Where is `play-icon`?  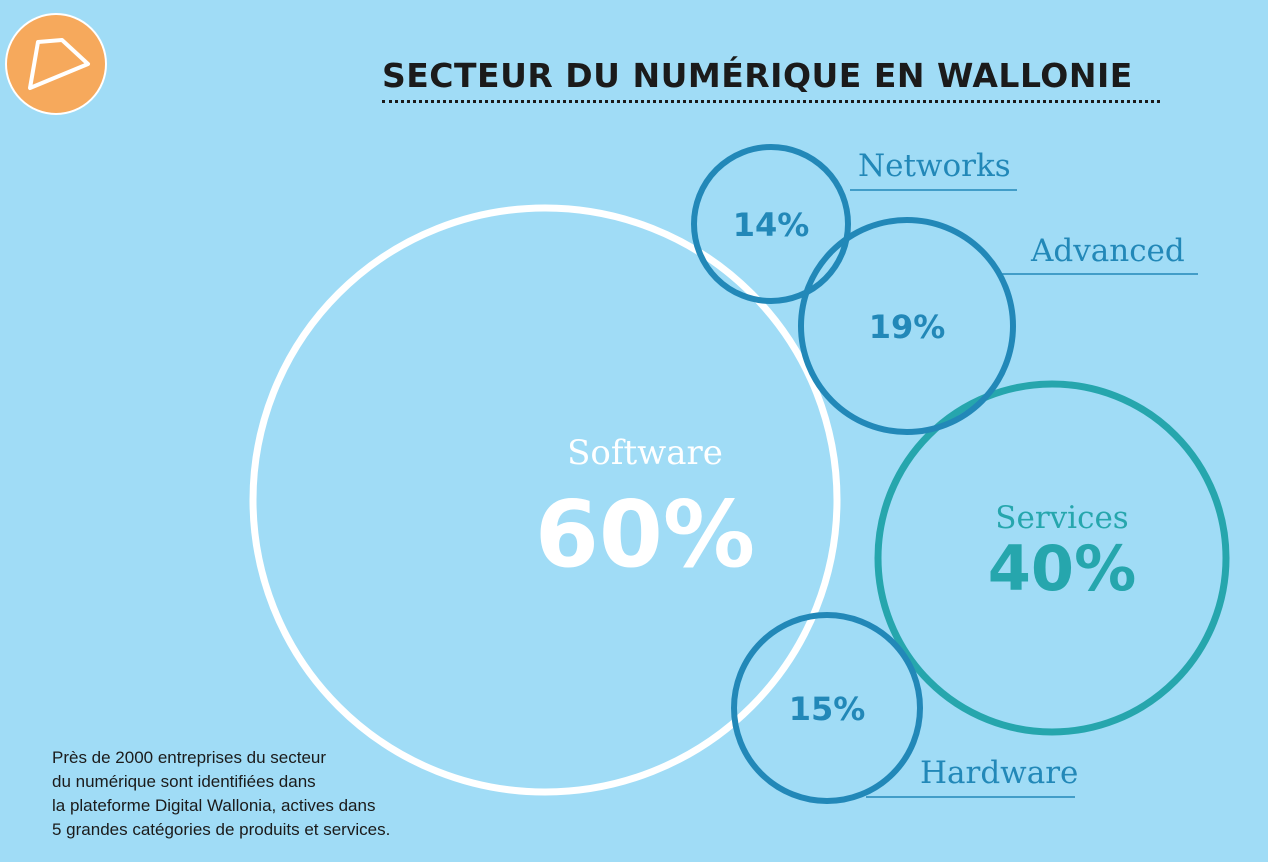 play-icon is located at coordinates (56, 64).